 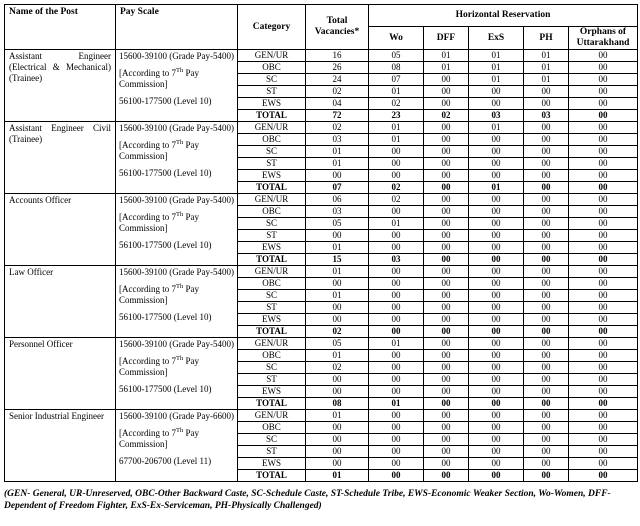 I want to click on col-header-wo: Wo, so click(x=396, y=38).